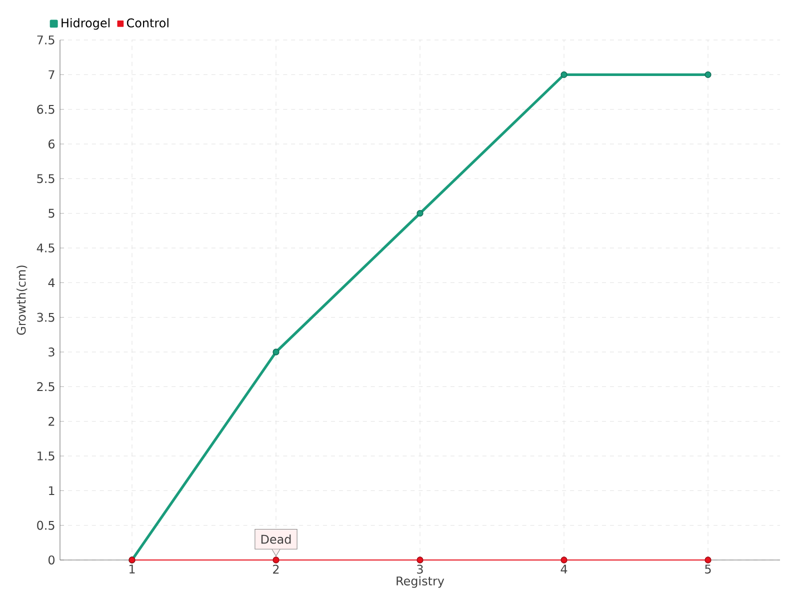 This screenshot has height=600, width=800. Describe the element at coordinates (51, 560) in the screenshot. I see `y-tick-label: 0` at that location.